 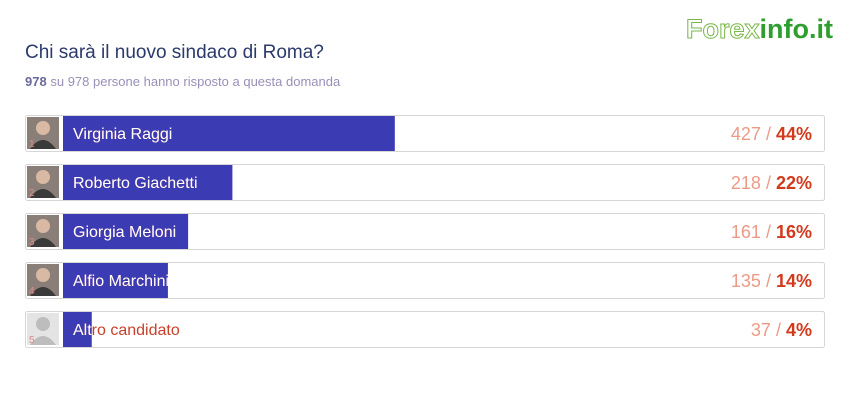 I want to click on rank: 3, so click(x=32, y=242).